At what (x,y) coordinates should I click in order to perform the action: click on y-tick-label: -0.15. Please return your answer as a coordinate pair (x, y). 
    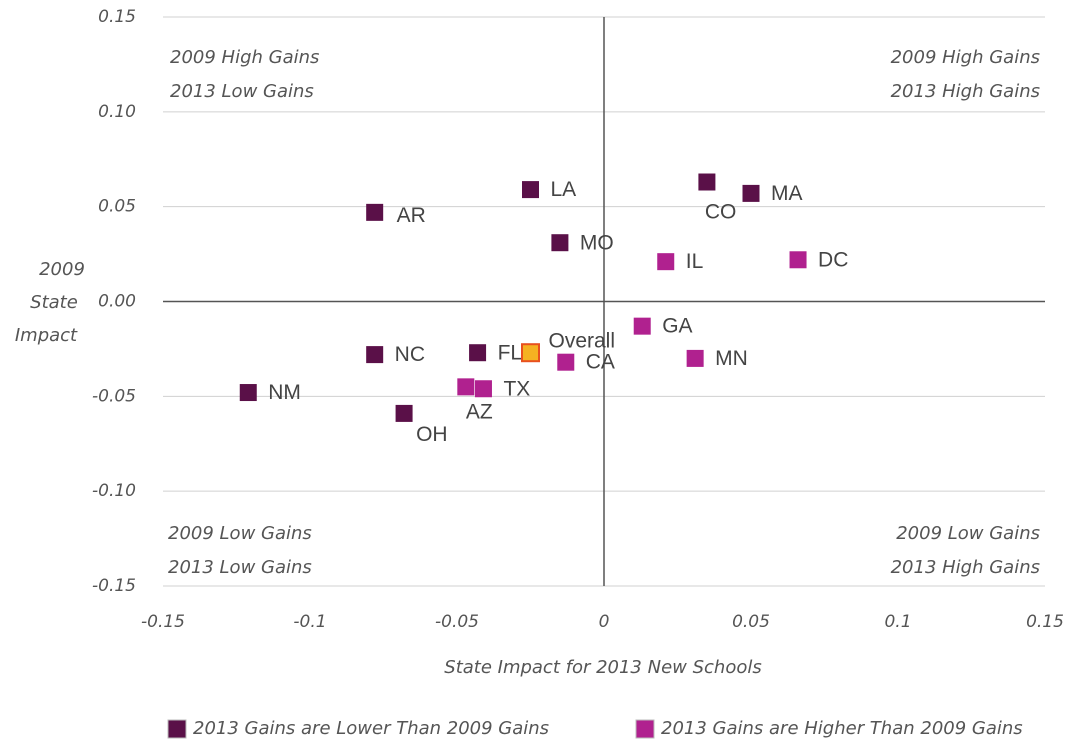
    Looking at the image, I should click on (114, 586).